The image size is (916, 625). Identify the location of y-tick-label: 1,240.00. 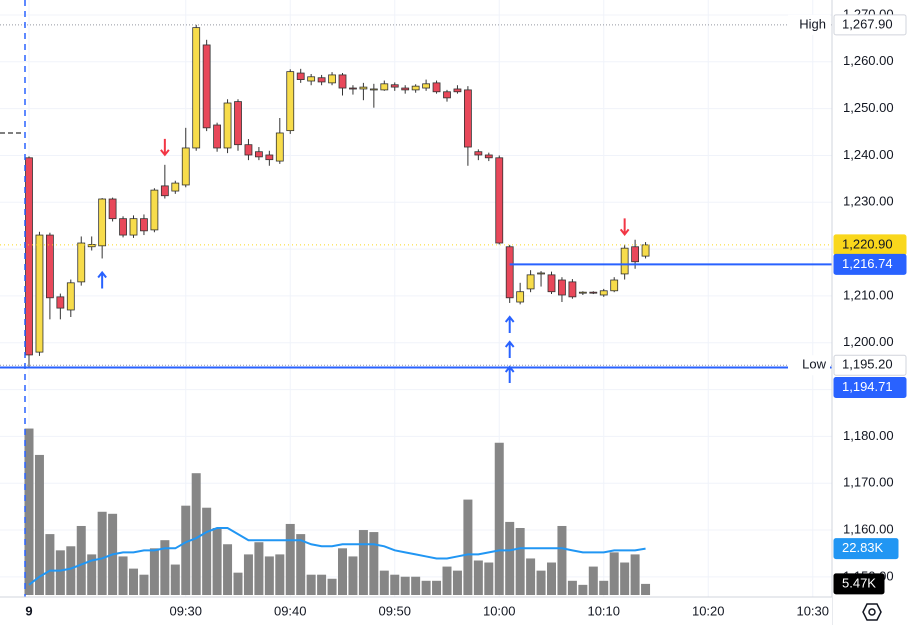
(868, 154).